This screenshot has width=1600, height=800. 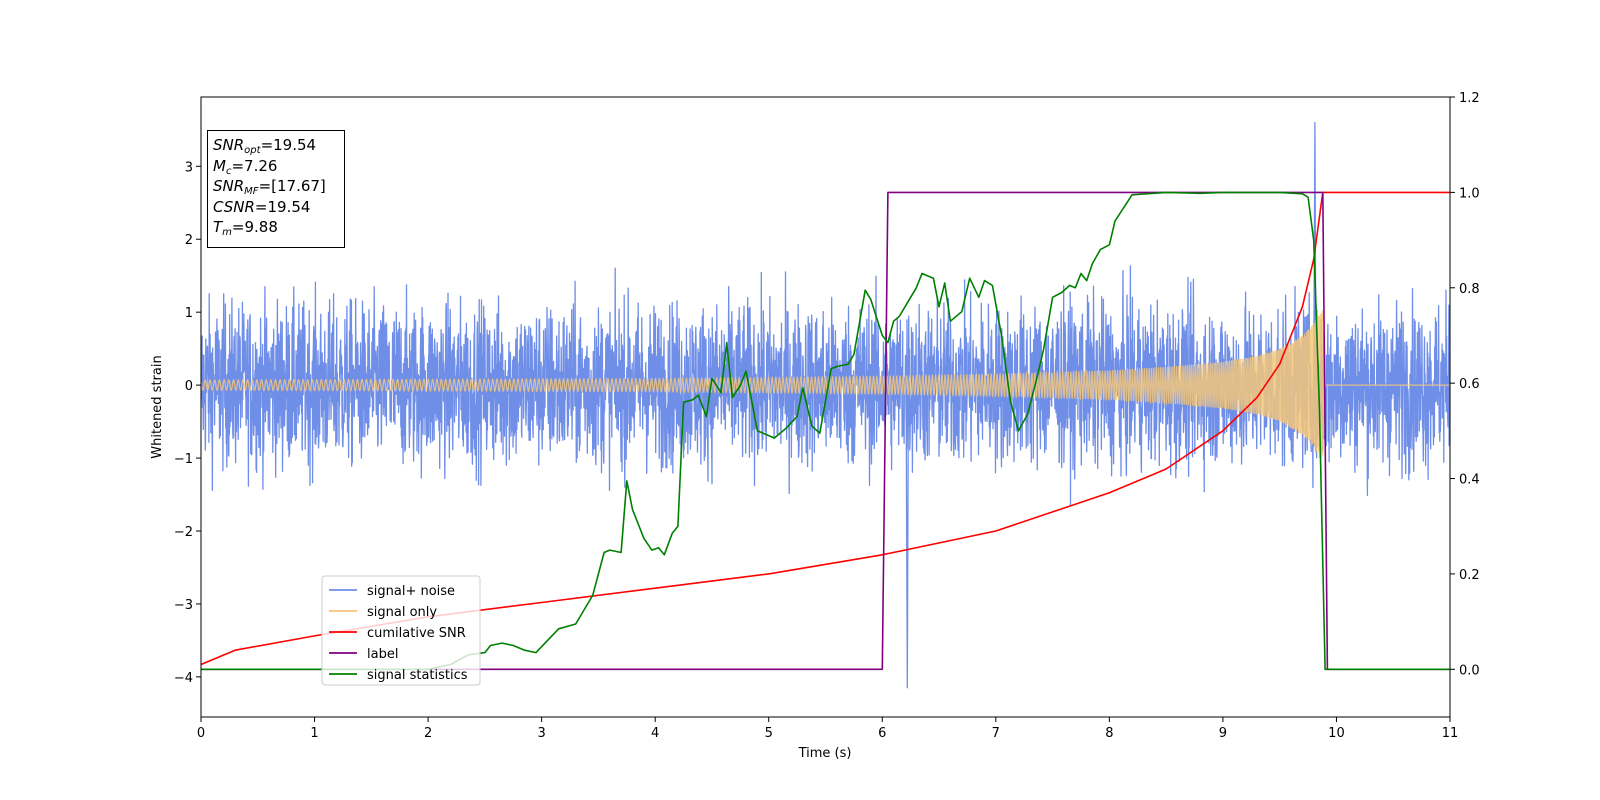 What do you see at coordinates (1223, 733) in the screenshot?
I see `x-tick-label: 9` at bounding box center [1223, 733].